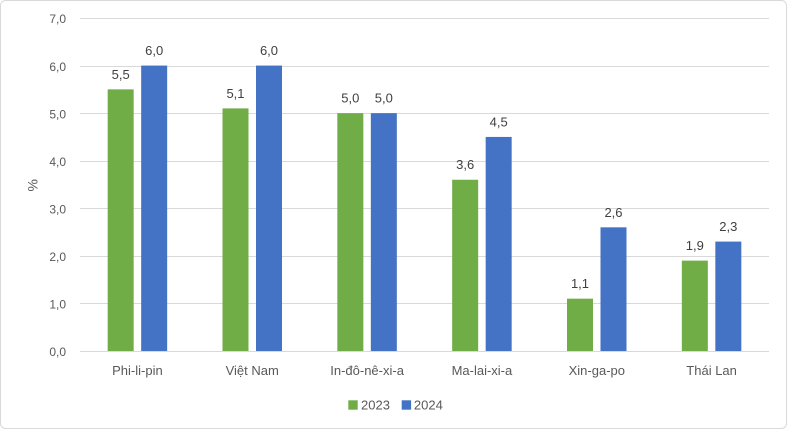 The width and height of the screenshot is (787, 429). I want to click on svg-text: Thái Lan, so click(711, 370).